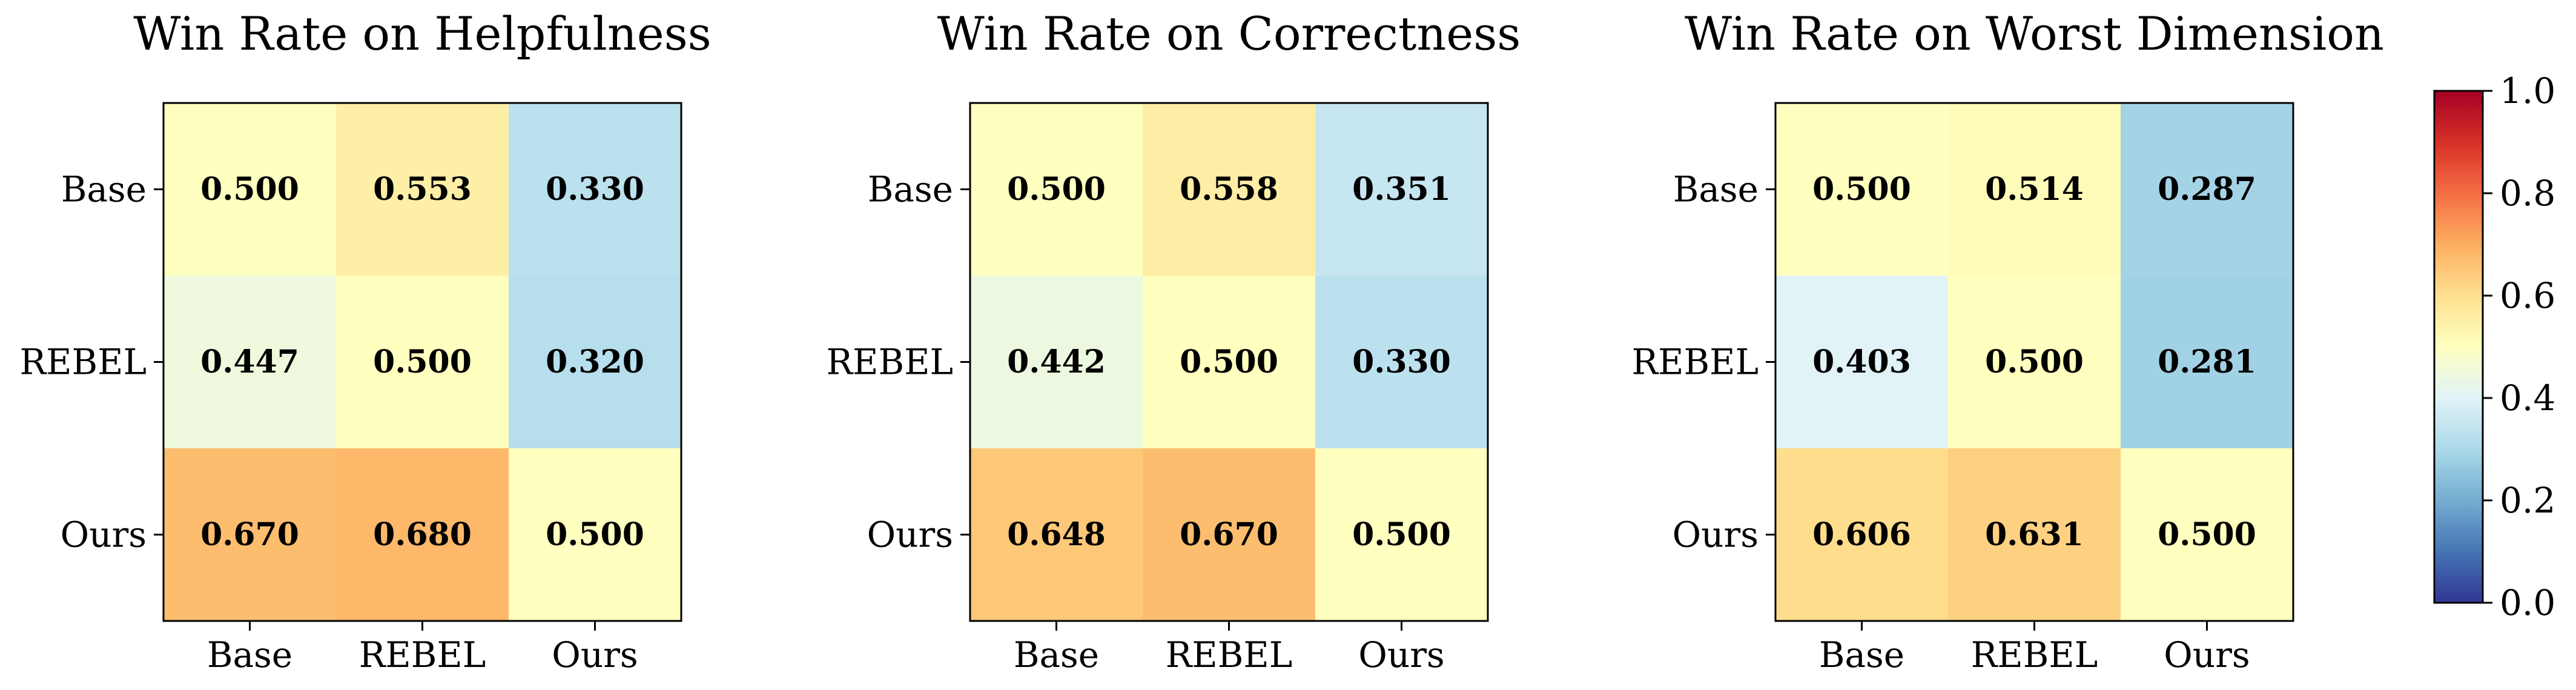 This screenshot has height=690, width=2576. Describe the element at coordinates (2527, 602) in the screenshot. I see `colorbar-tick-label: 0.0` at that location.